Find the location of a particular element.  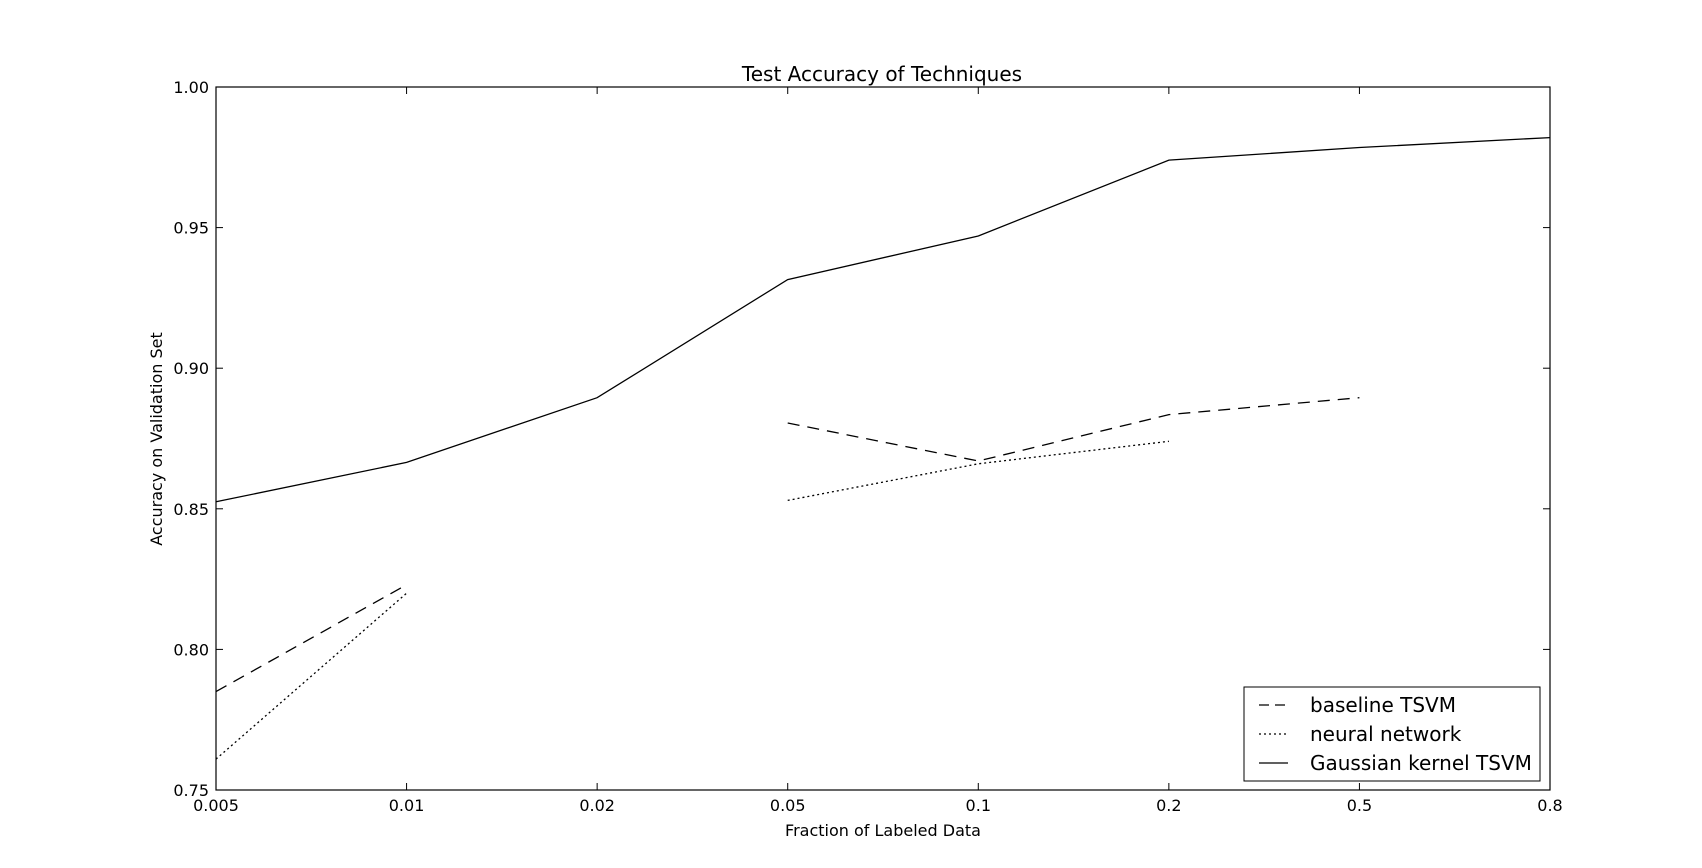

legend-label-2: neural network is located at coordinates (1386, 734).